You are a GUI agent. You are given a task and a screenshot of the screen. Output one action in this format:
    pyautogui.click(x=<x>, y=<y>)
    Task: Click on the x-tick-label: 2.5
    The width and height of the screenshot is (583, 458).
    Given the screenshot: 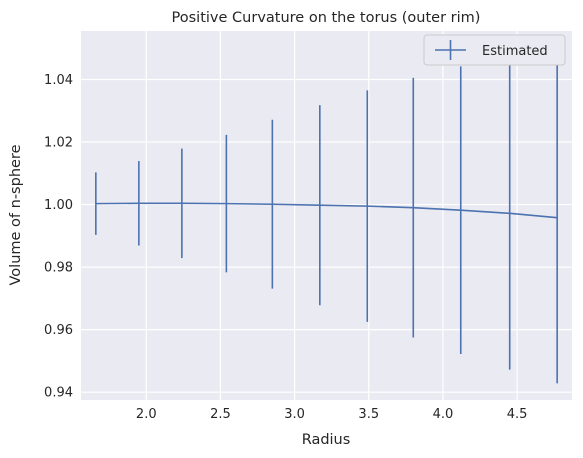 What is the action you would take?
    pyautogui.click(x=220, y=414)
    